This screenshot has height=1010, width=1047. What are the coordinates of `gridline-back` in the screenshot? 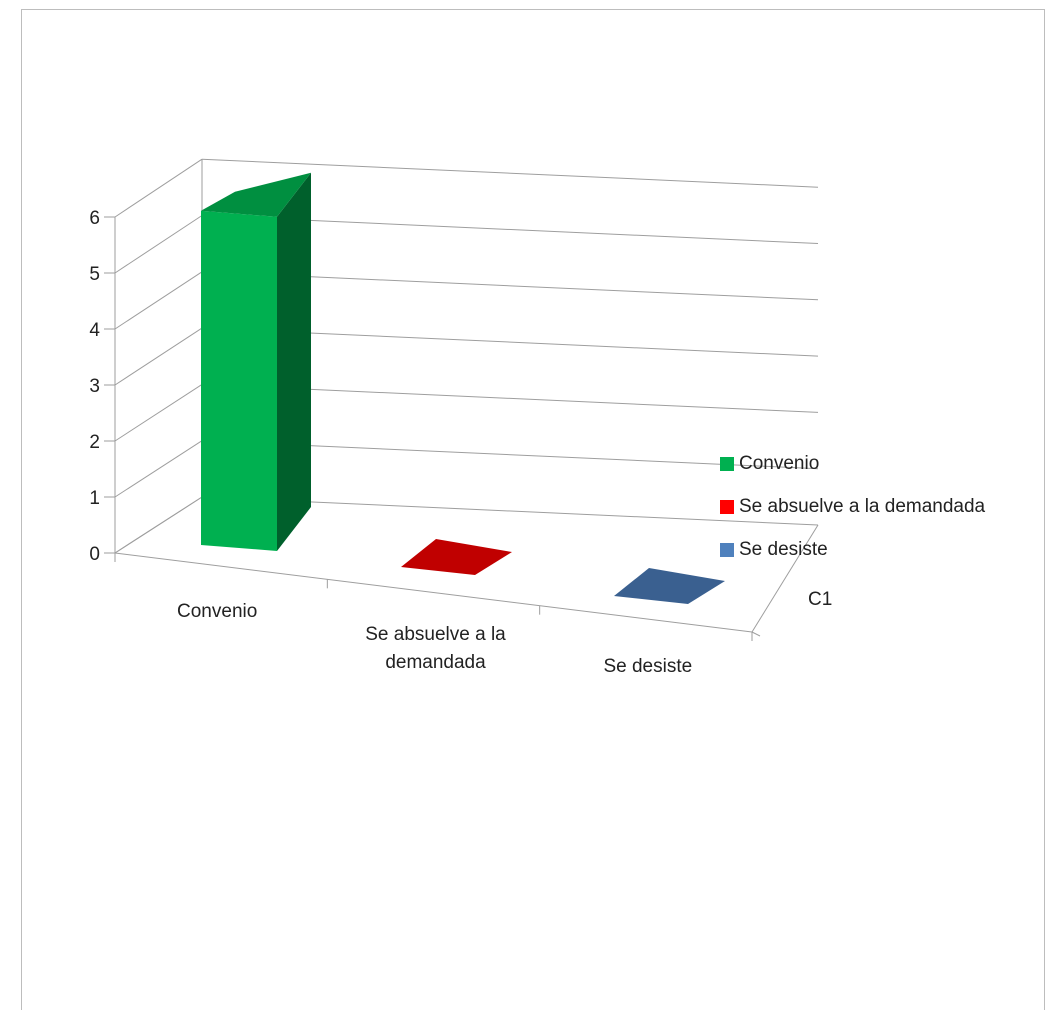 It's located at (510, 173).